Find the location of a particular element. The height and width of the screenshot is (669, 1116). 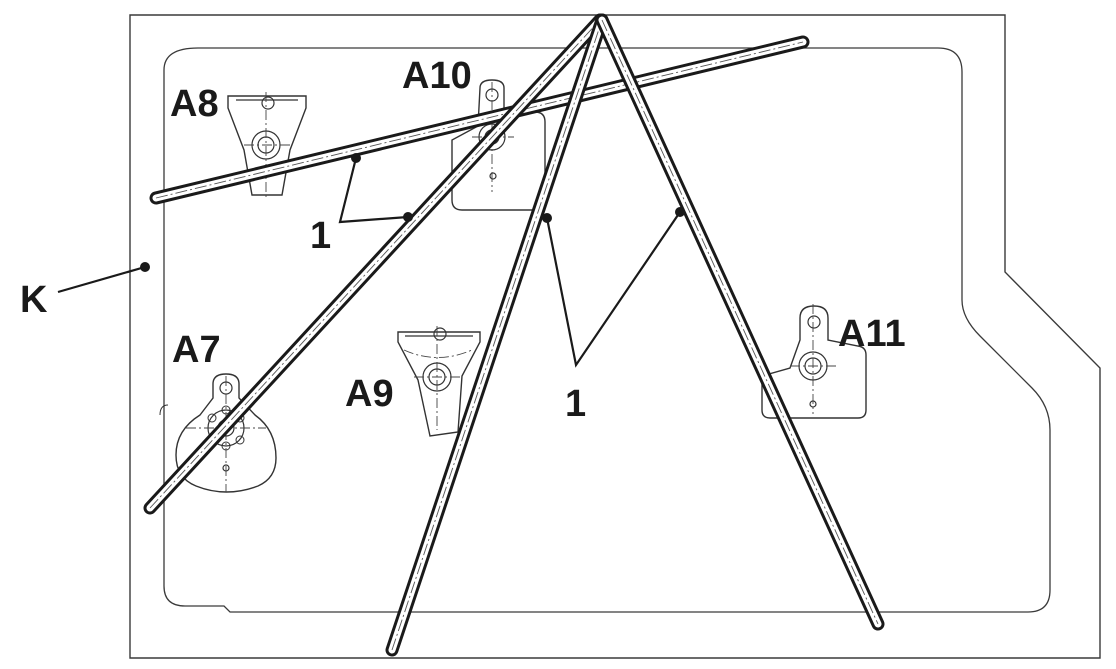

label-k: K is located at coordinates (34, 300).